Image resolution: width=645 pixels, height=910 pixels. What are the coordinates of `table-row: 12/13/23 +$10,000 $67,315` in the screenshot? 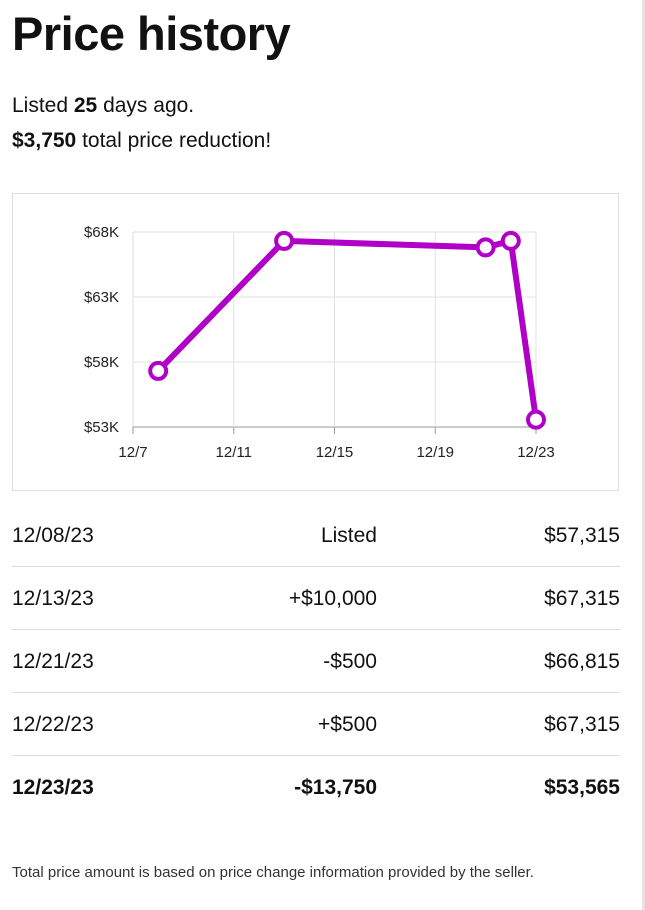 It's located at (316, 598).